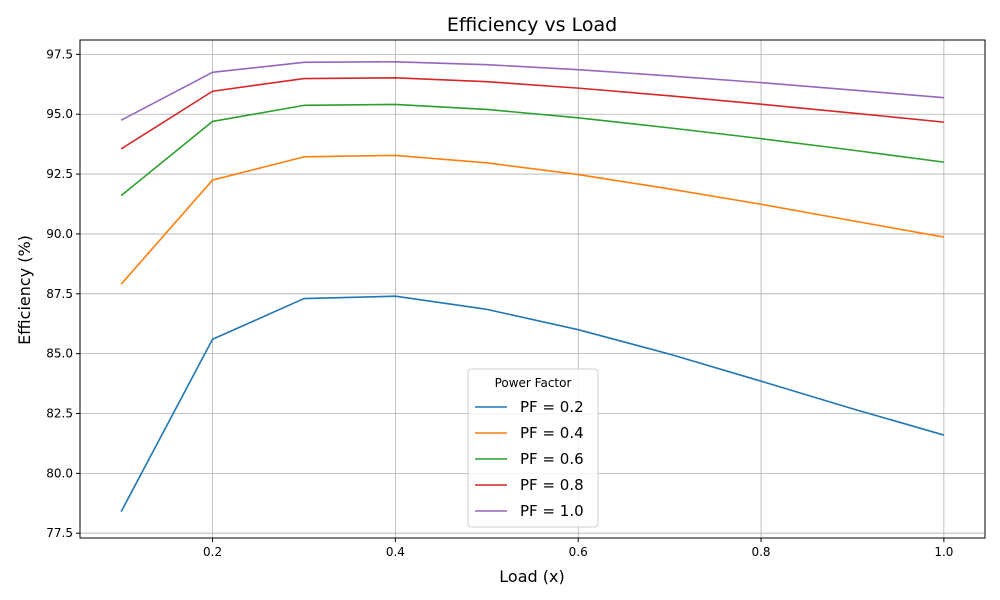 The image size is (1000, 600). Describe the element at coordinates (212, 552) in the screenshot. I see `x-tick-label: 0.2` at that location.